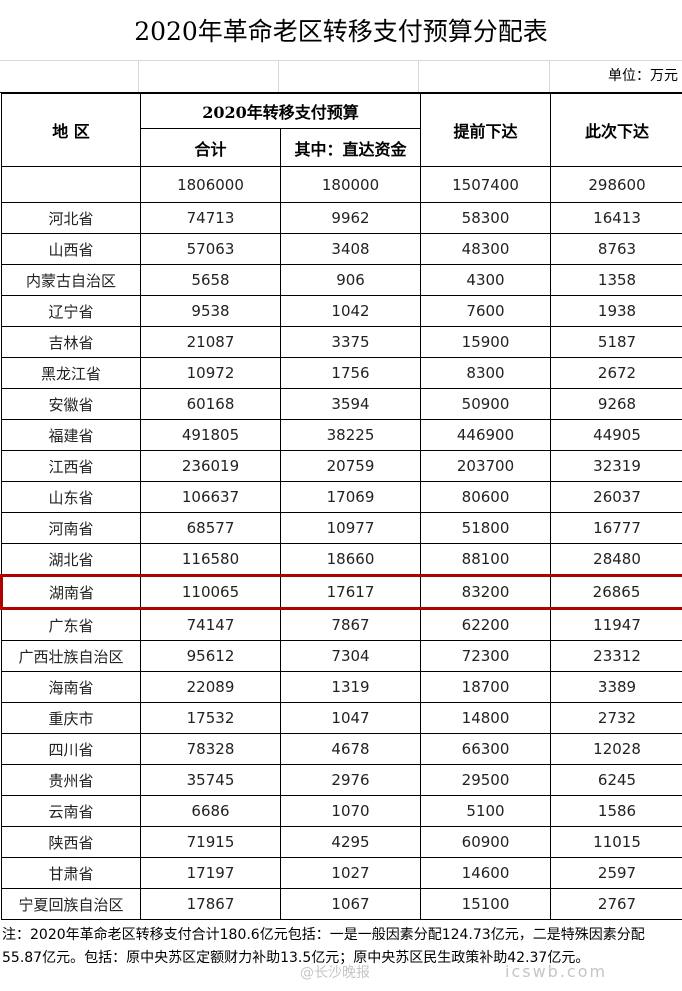 This screenshot has width=682, height=991. Describe the element at coordinates (616, 130) in the screenshot. I see `header-this-time: 此次下达` at that location.